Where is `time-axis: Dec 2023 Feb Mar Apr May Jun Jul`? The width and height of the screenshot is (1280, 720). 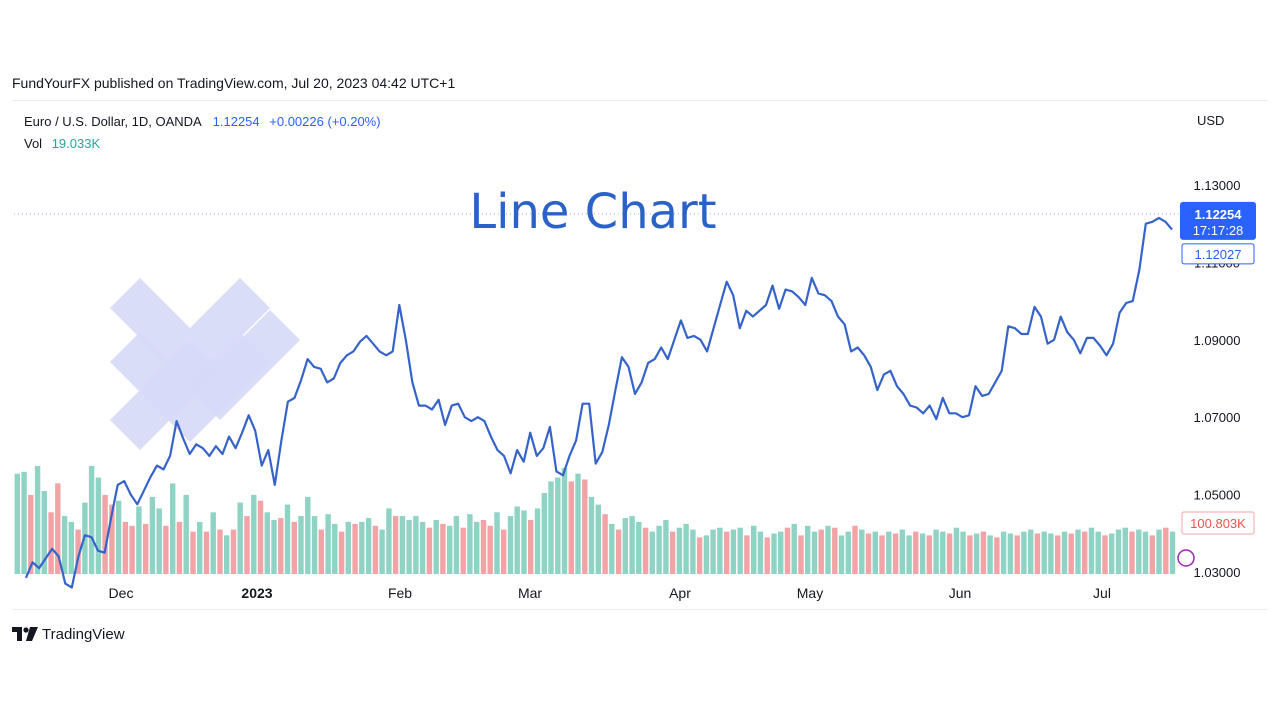
time-axis: Dec 2023 Feb Mar Apr May Jun Jul is located at coordinates (610, 593).